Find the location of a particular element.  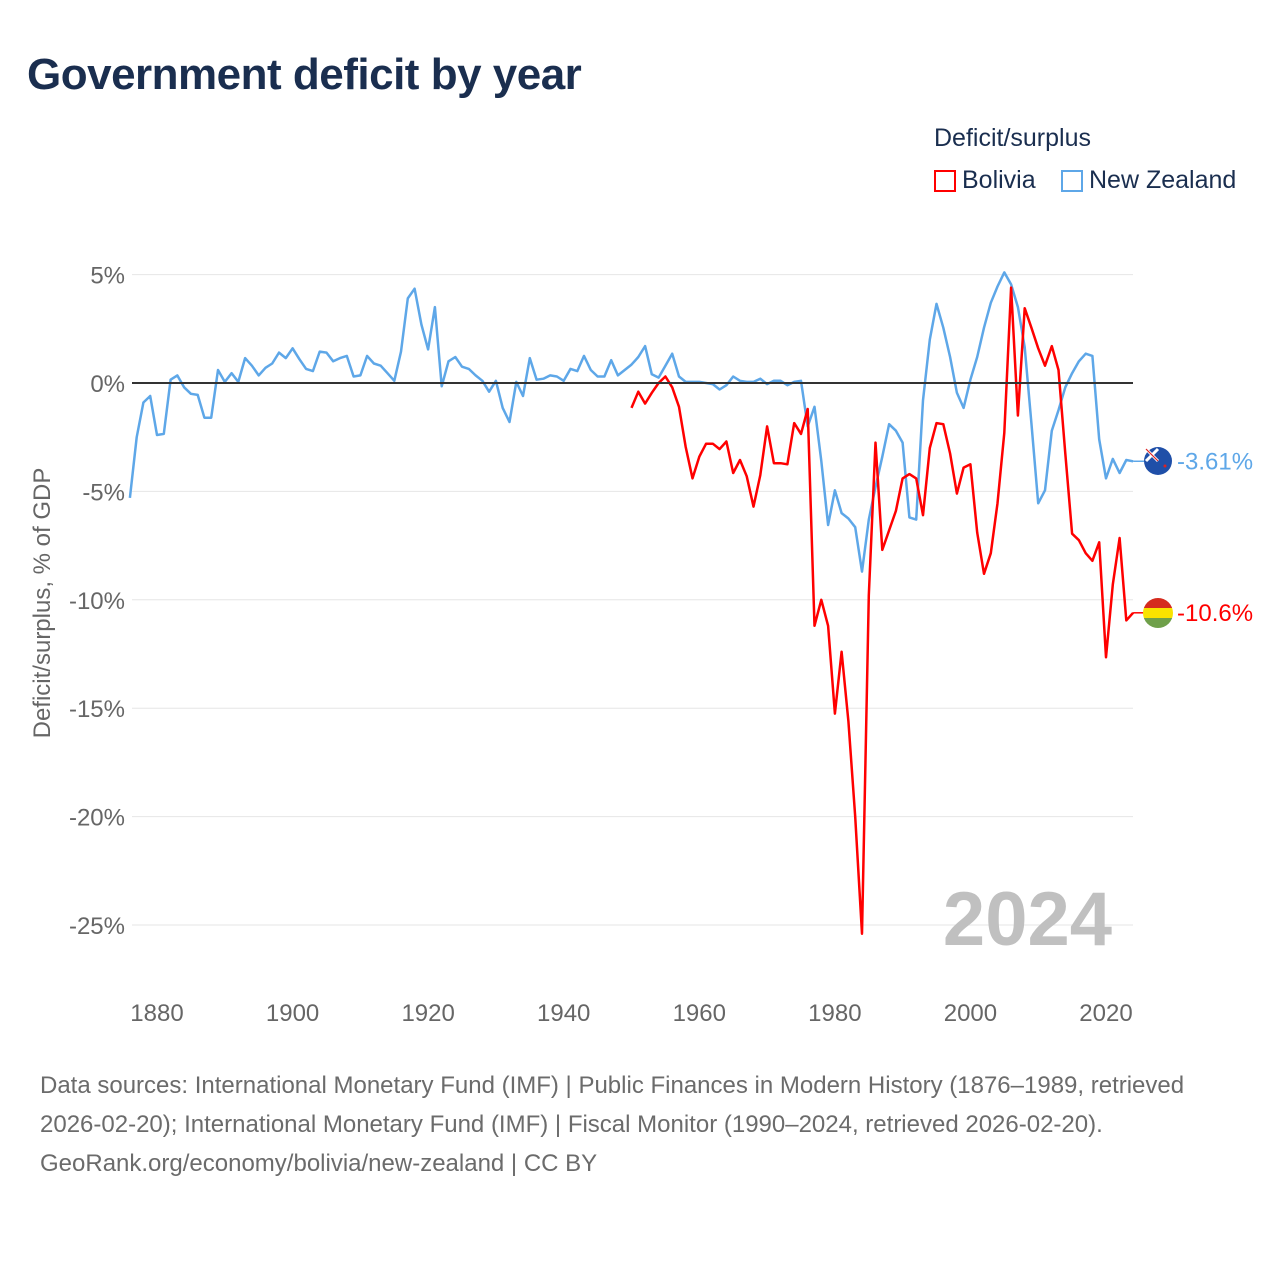

x-tick-label: 1980 is located at coordinates (834, 1013).